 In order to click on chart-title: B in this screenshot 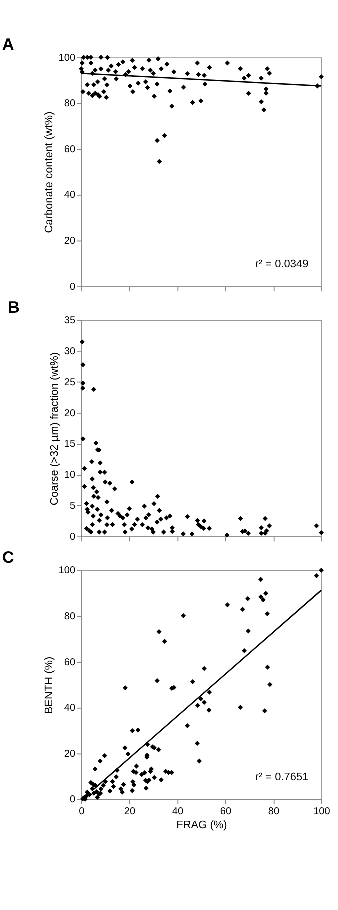, I will do `click(14, 308)`.